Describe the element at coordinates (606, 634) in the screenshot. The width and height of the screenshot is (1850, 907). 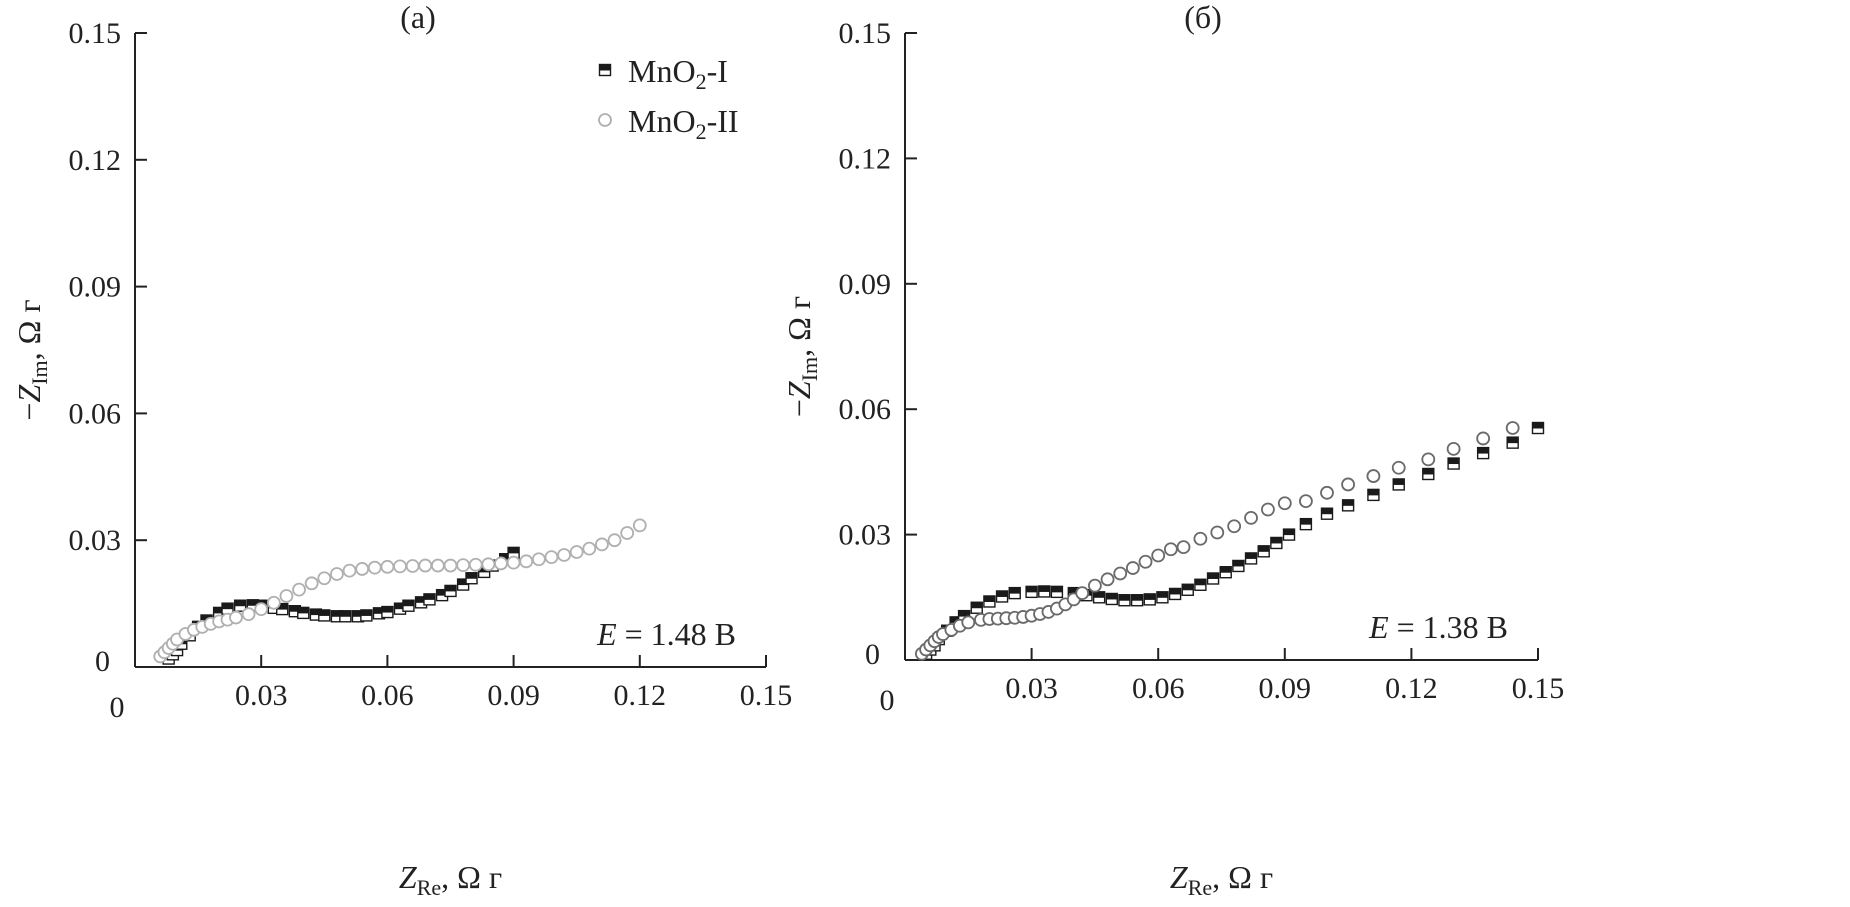
I see `annotation-symbol: E` at that location.